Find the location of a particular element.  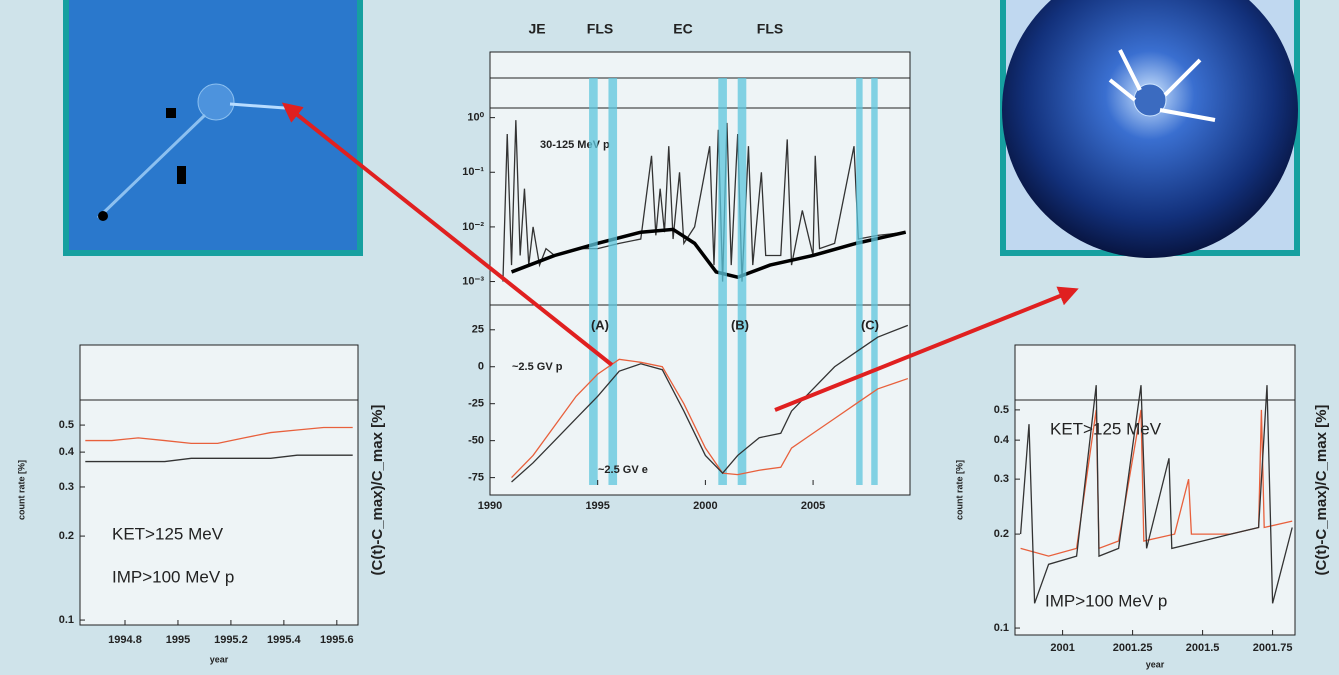

x-tick-label: 1990 is located at coordinates (490, 506).